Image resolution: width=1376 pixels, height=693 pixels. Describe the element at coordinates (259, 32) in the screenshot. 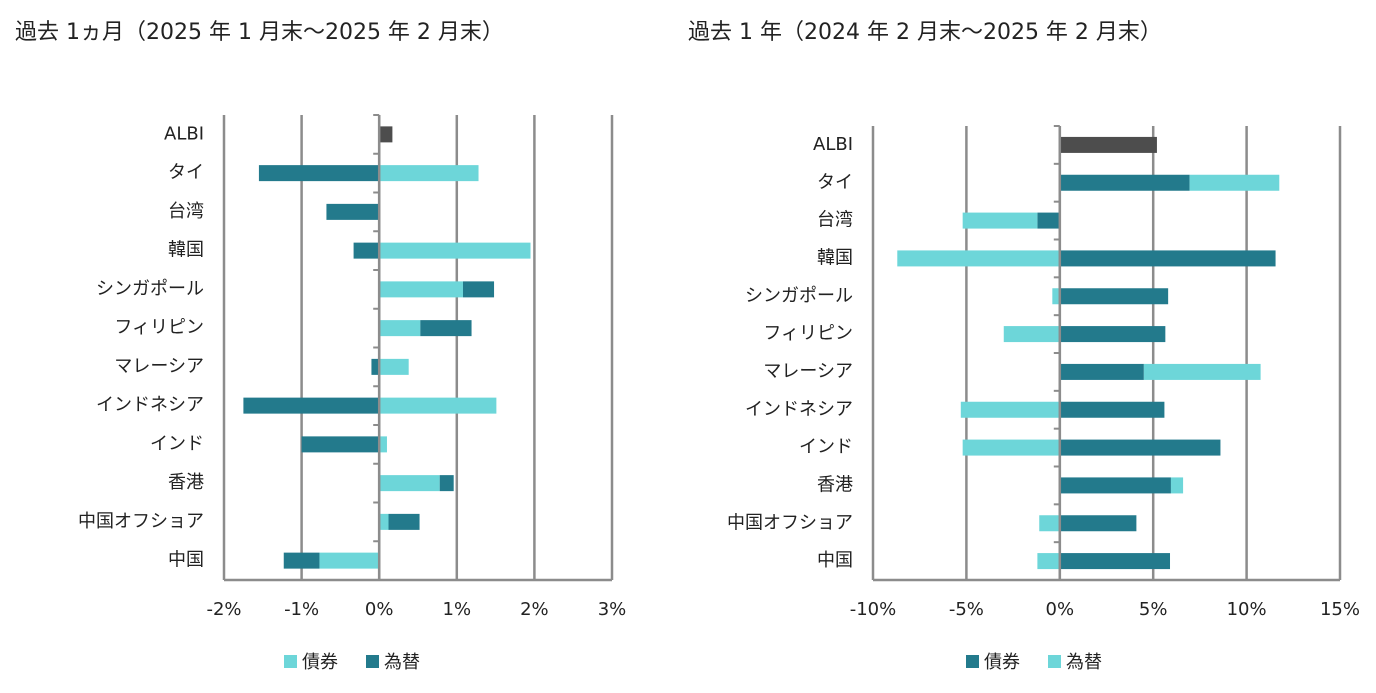

I see `chart-title: 過去 1ヵ月（2025 年 1 月末〜2025 年 2 月末）` at that location.